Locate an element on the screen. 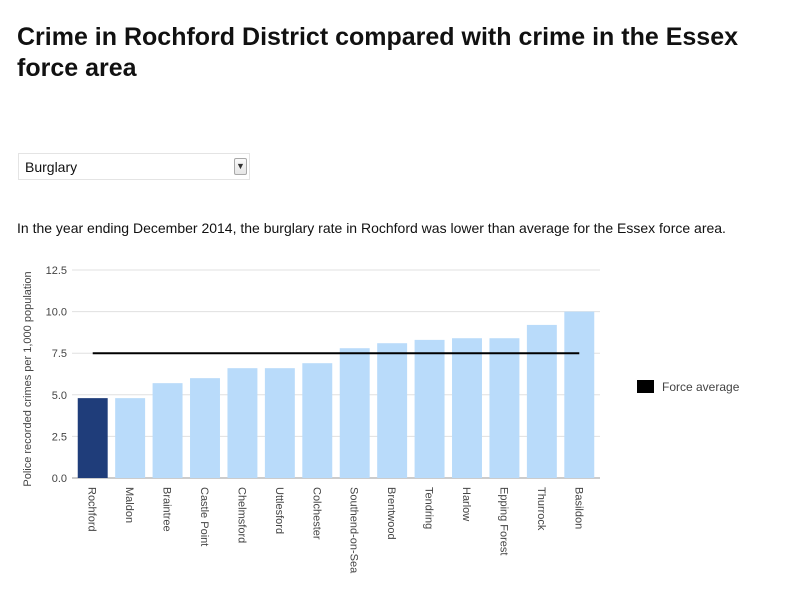  crime-type-select-value: Burglary is located at coordinates (51, 167).